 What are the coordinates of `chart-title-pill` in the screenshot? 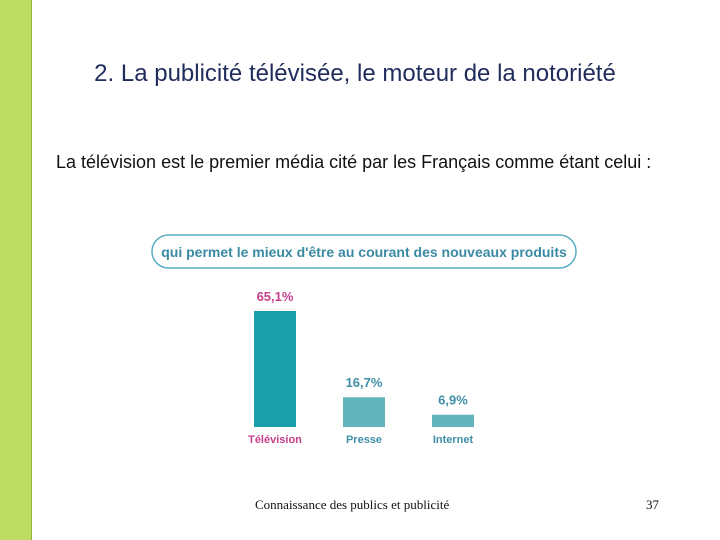 It's located at (364, 251).